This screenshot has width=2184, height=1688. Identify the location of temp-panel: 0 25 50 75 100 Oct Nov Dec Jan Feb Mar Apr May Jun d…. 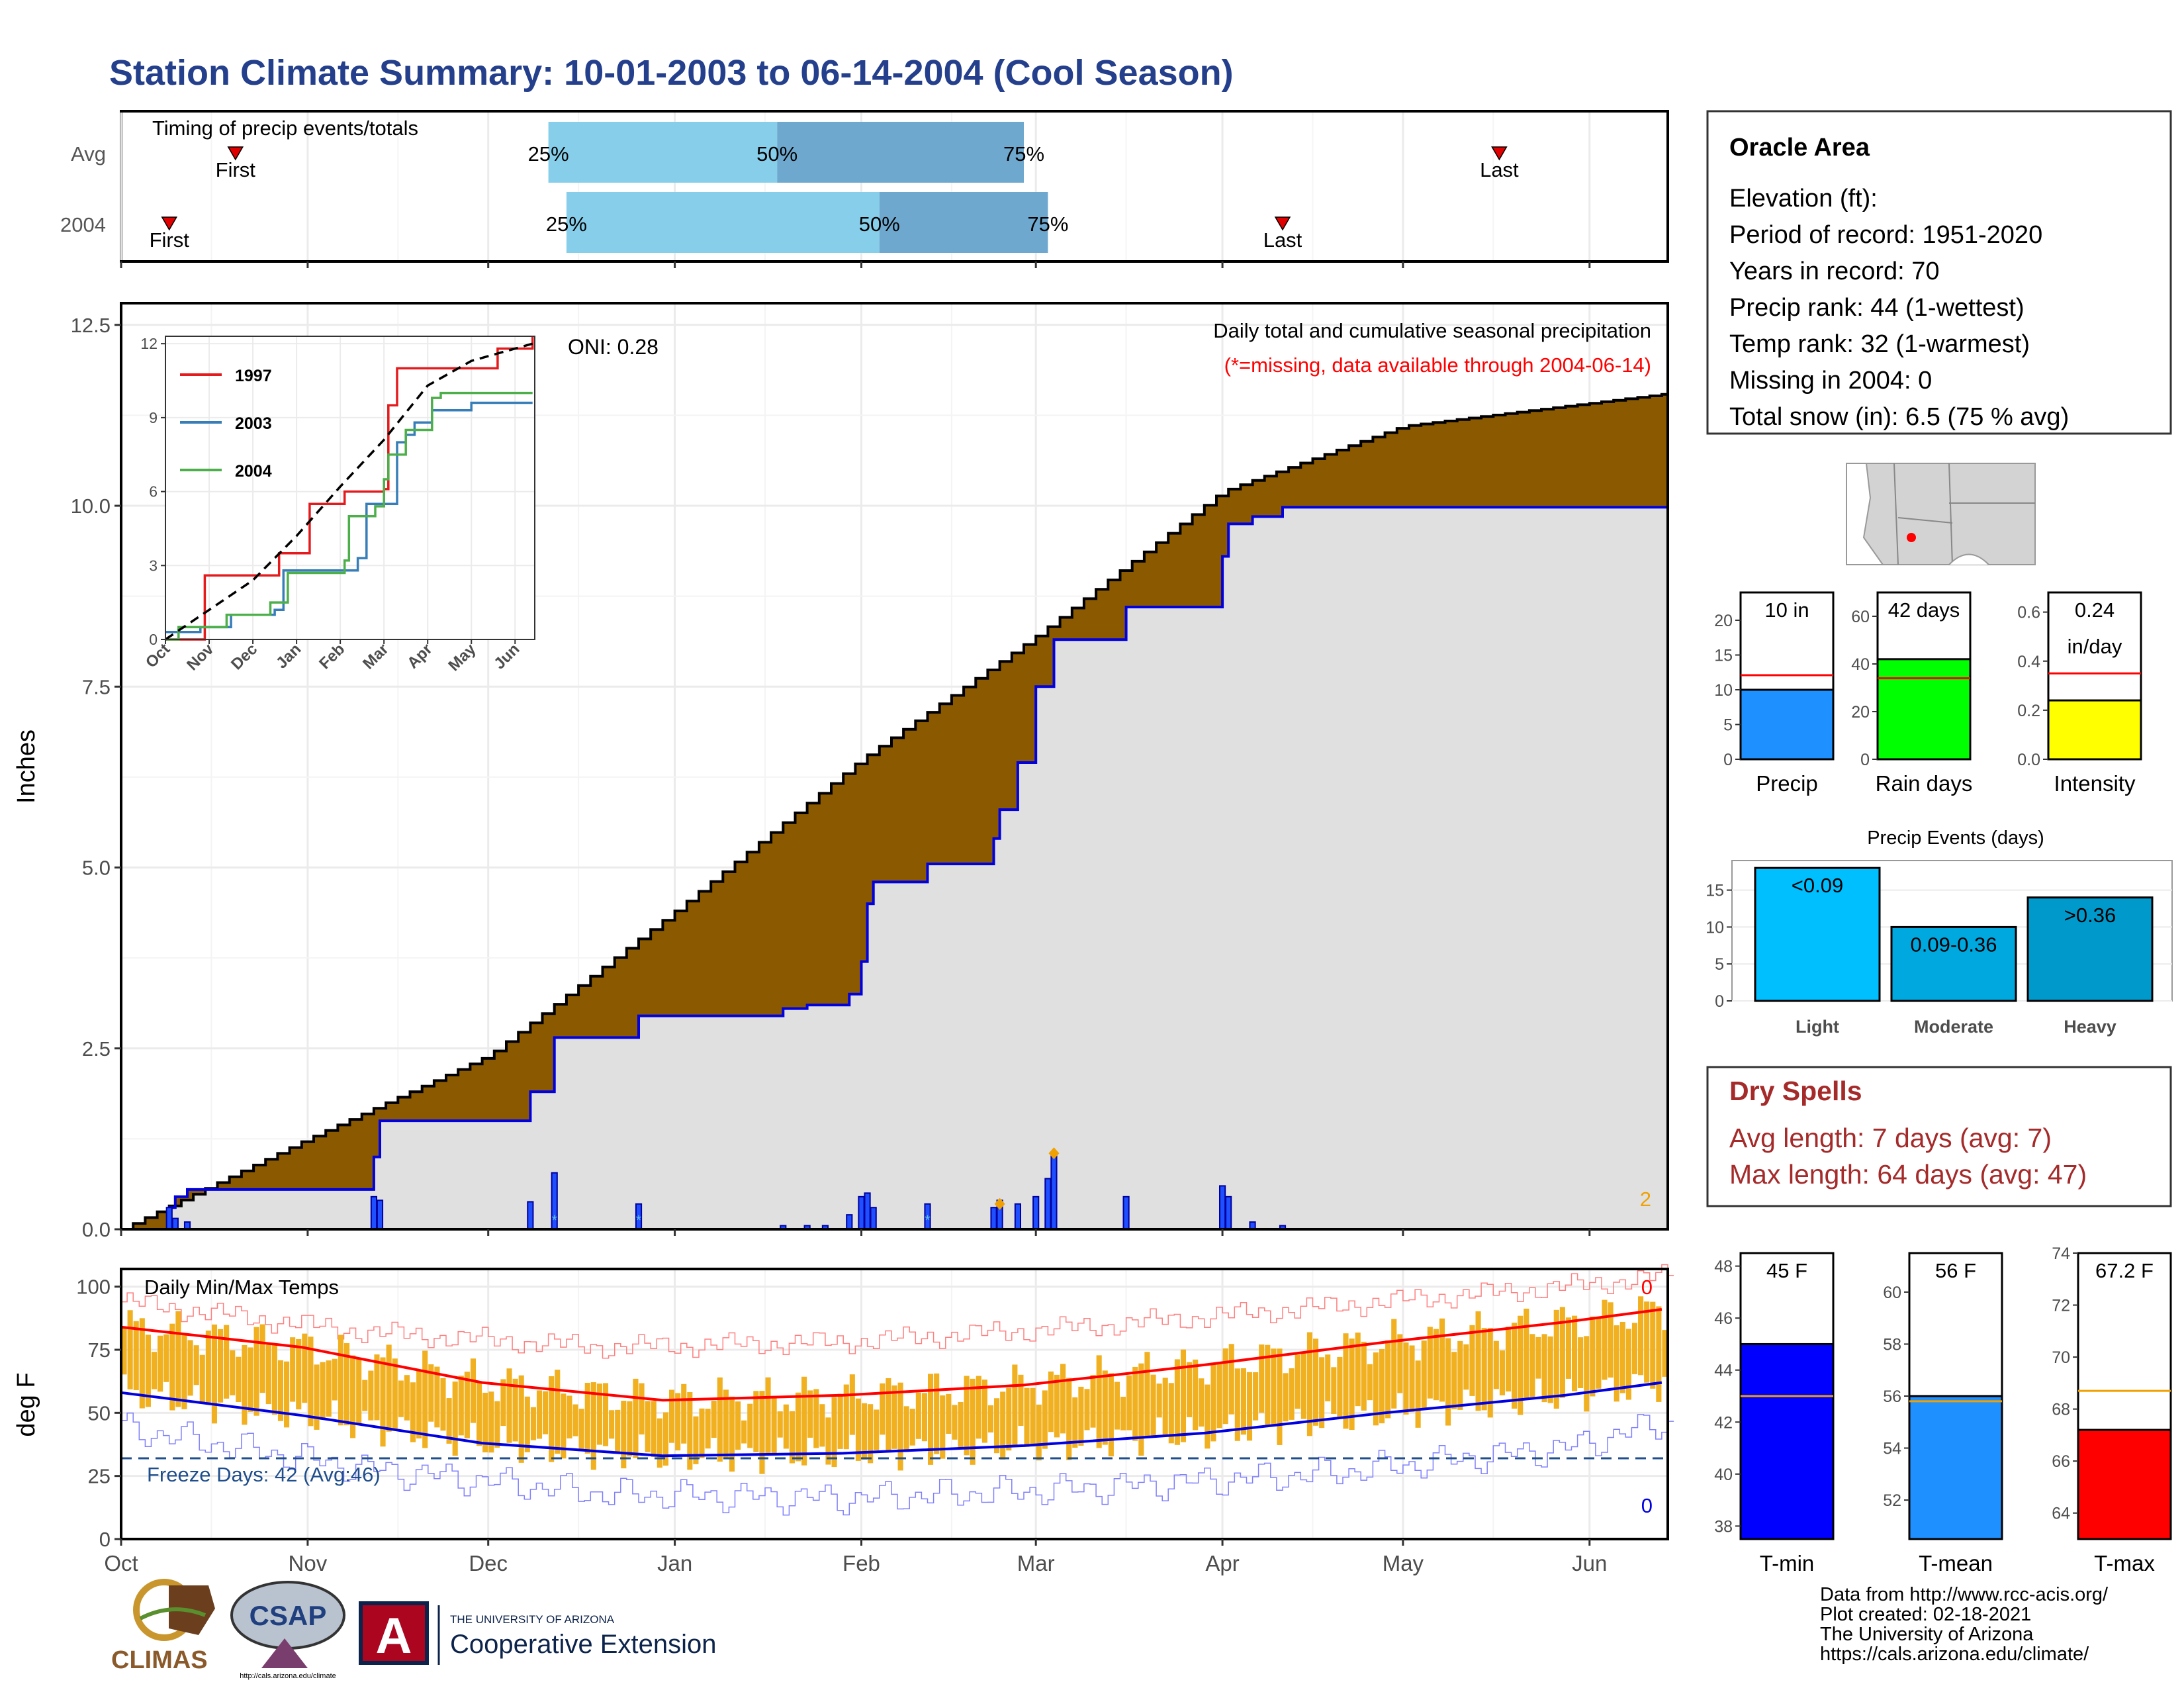
(843, 1419).